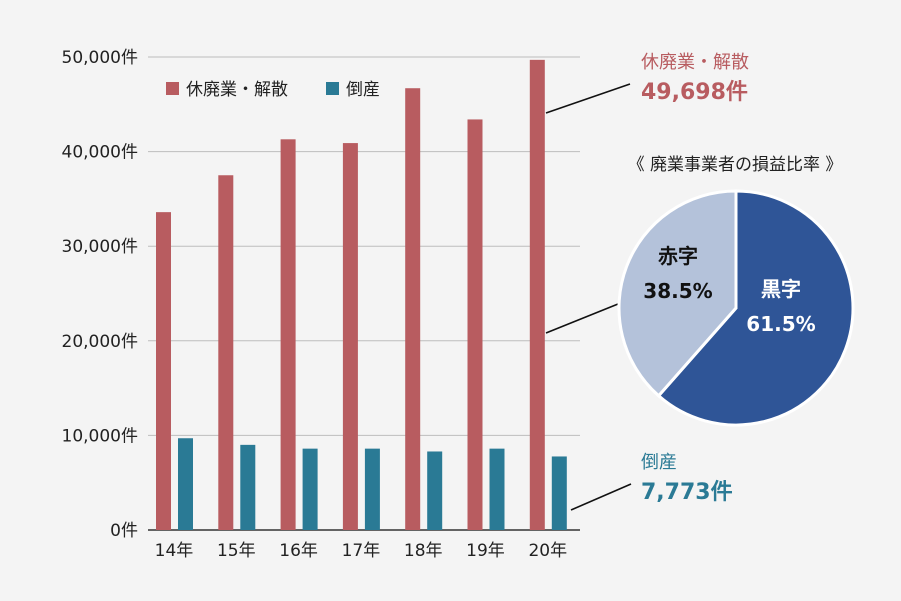 Image resolution: width=901 pixels, height=601 pixels. Describe the element at coordinates (735, 165) in the screenshot. I see `pie-title: 《 廃業事業者の損益比率 》` at that location.